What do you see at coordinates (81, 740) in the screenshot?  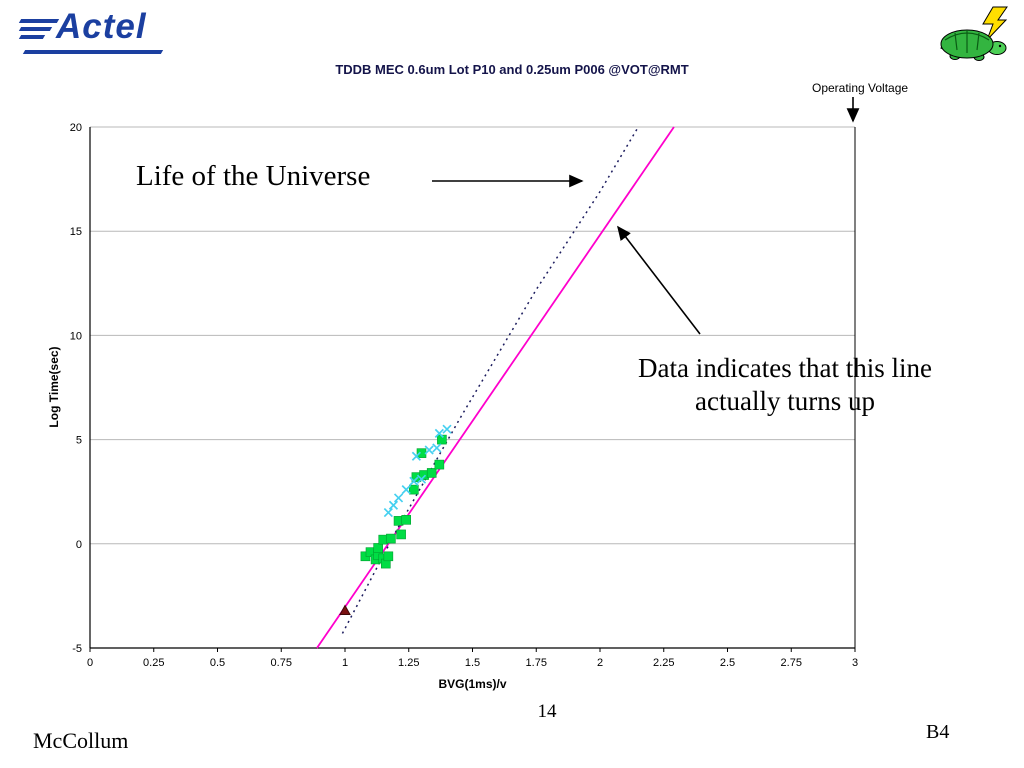 I see `footer-author: McCollum` at bounding box center [81, 740].